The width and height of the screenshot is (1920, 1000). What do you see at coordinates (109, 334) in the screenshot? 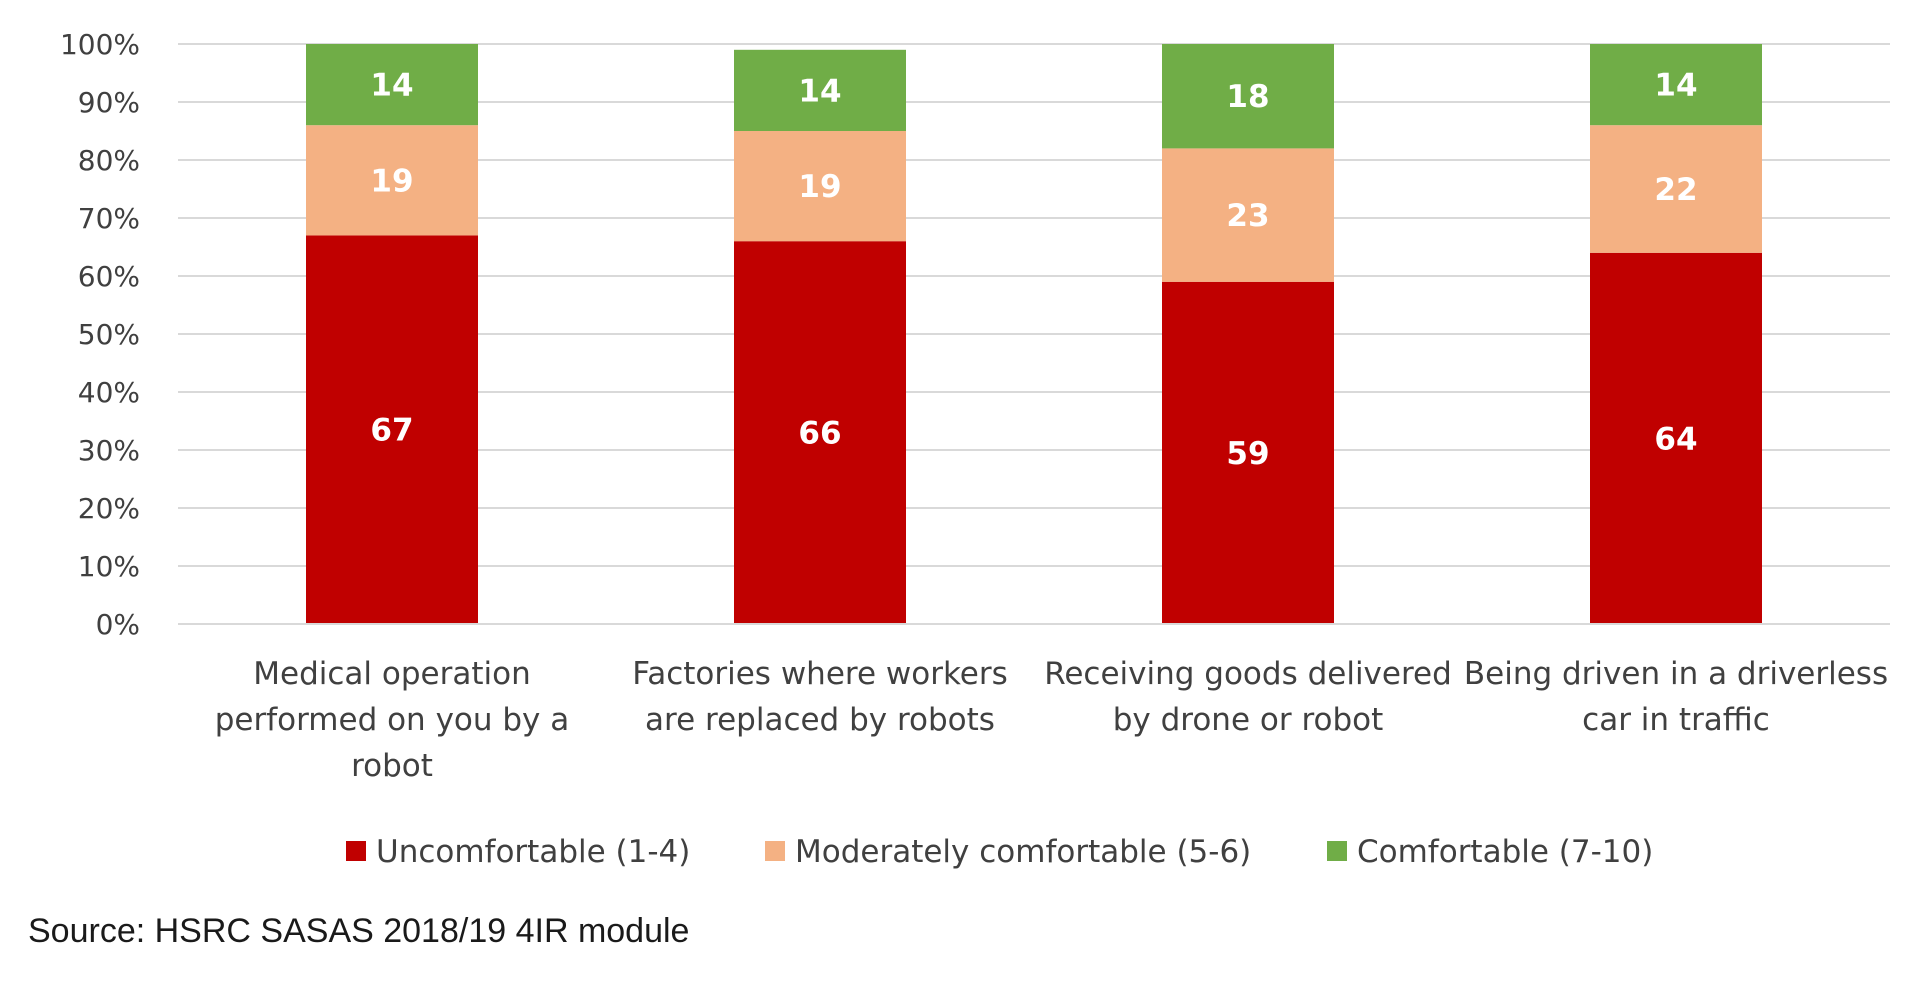
I see `y-tick-label: 50%` at bounding box center [109, 334].